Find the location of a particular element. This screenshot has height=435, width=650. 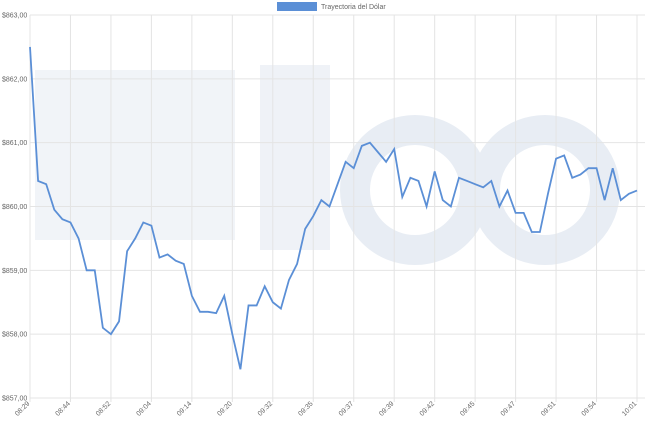

y-tick-label: $857,00 is located at coordinates (14, 399).